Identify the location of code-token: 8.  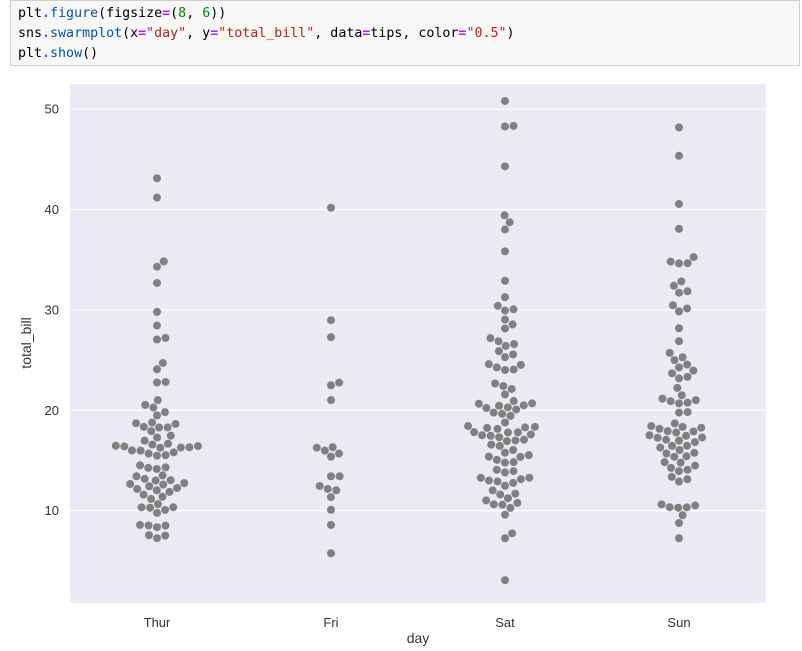
(182, 13).